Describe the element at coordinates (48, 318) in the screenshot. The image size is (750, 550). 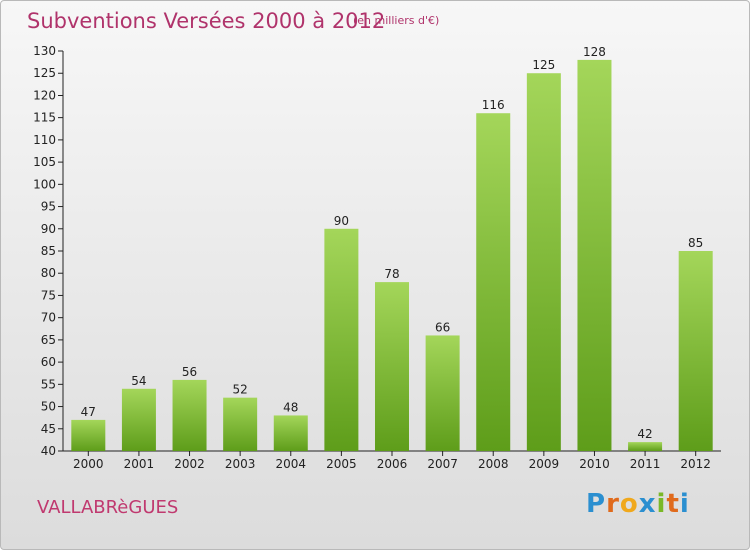
I see `y-tick-label: 70` at that location.